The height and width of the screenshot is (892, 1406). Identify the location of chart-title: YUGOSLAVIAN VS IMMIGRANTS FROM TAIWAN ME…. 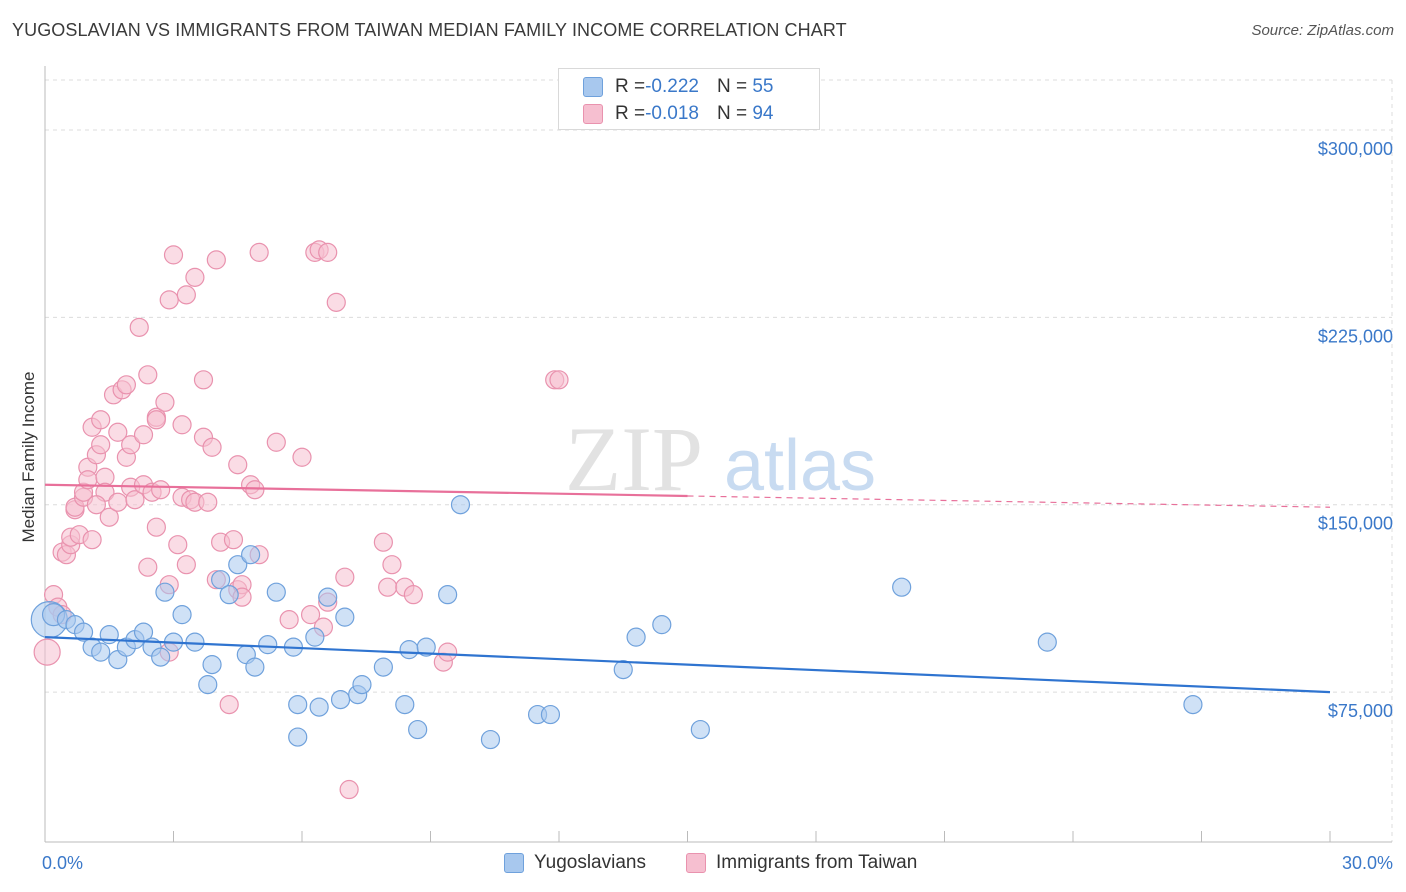
(429, 30).